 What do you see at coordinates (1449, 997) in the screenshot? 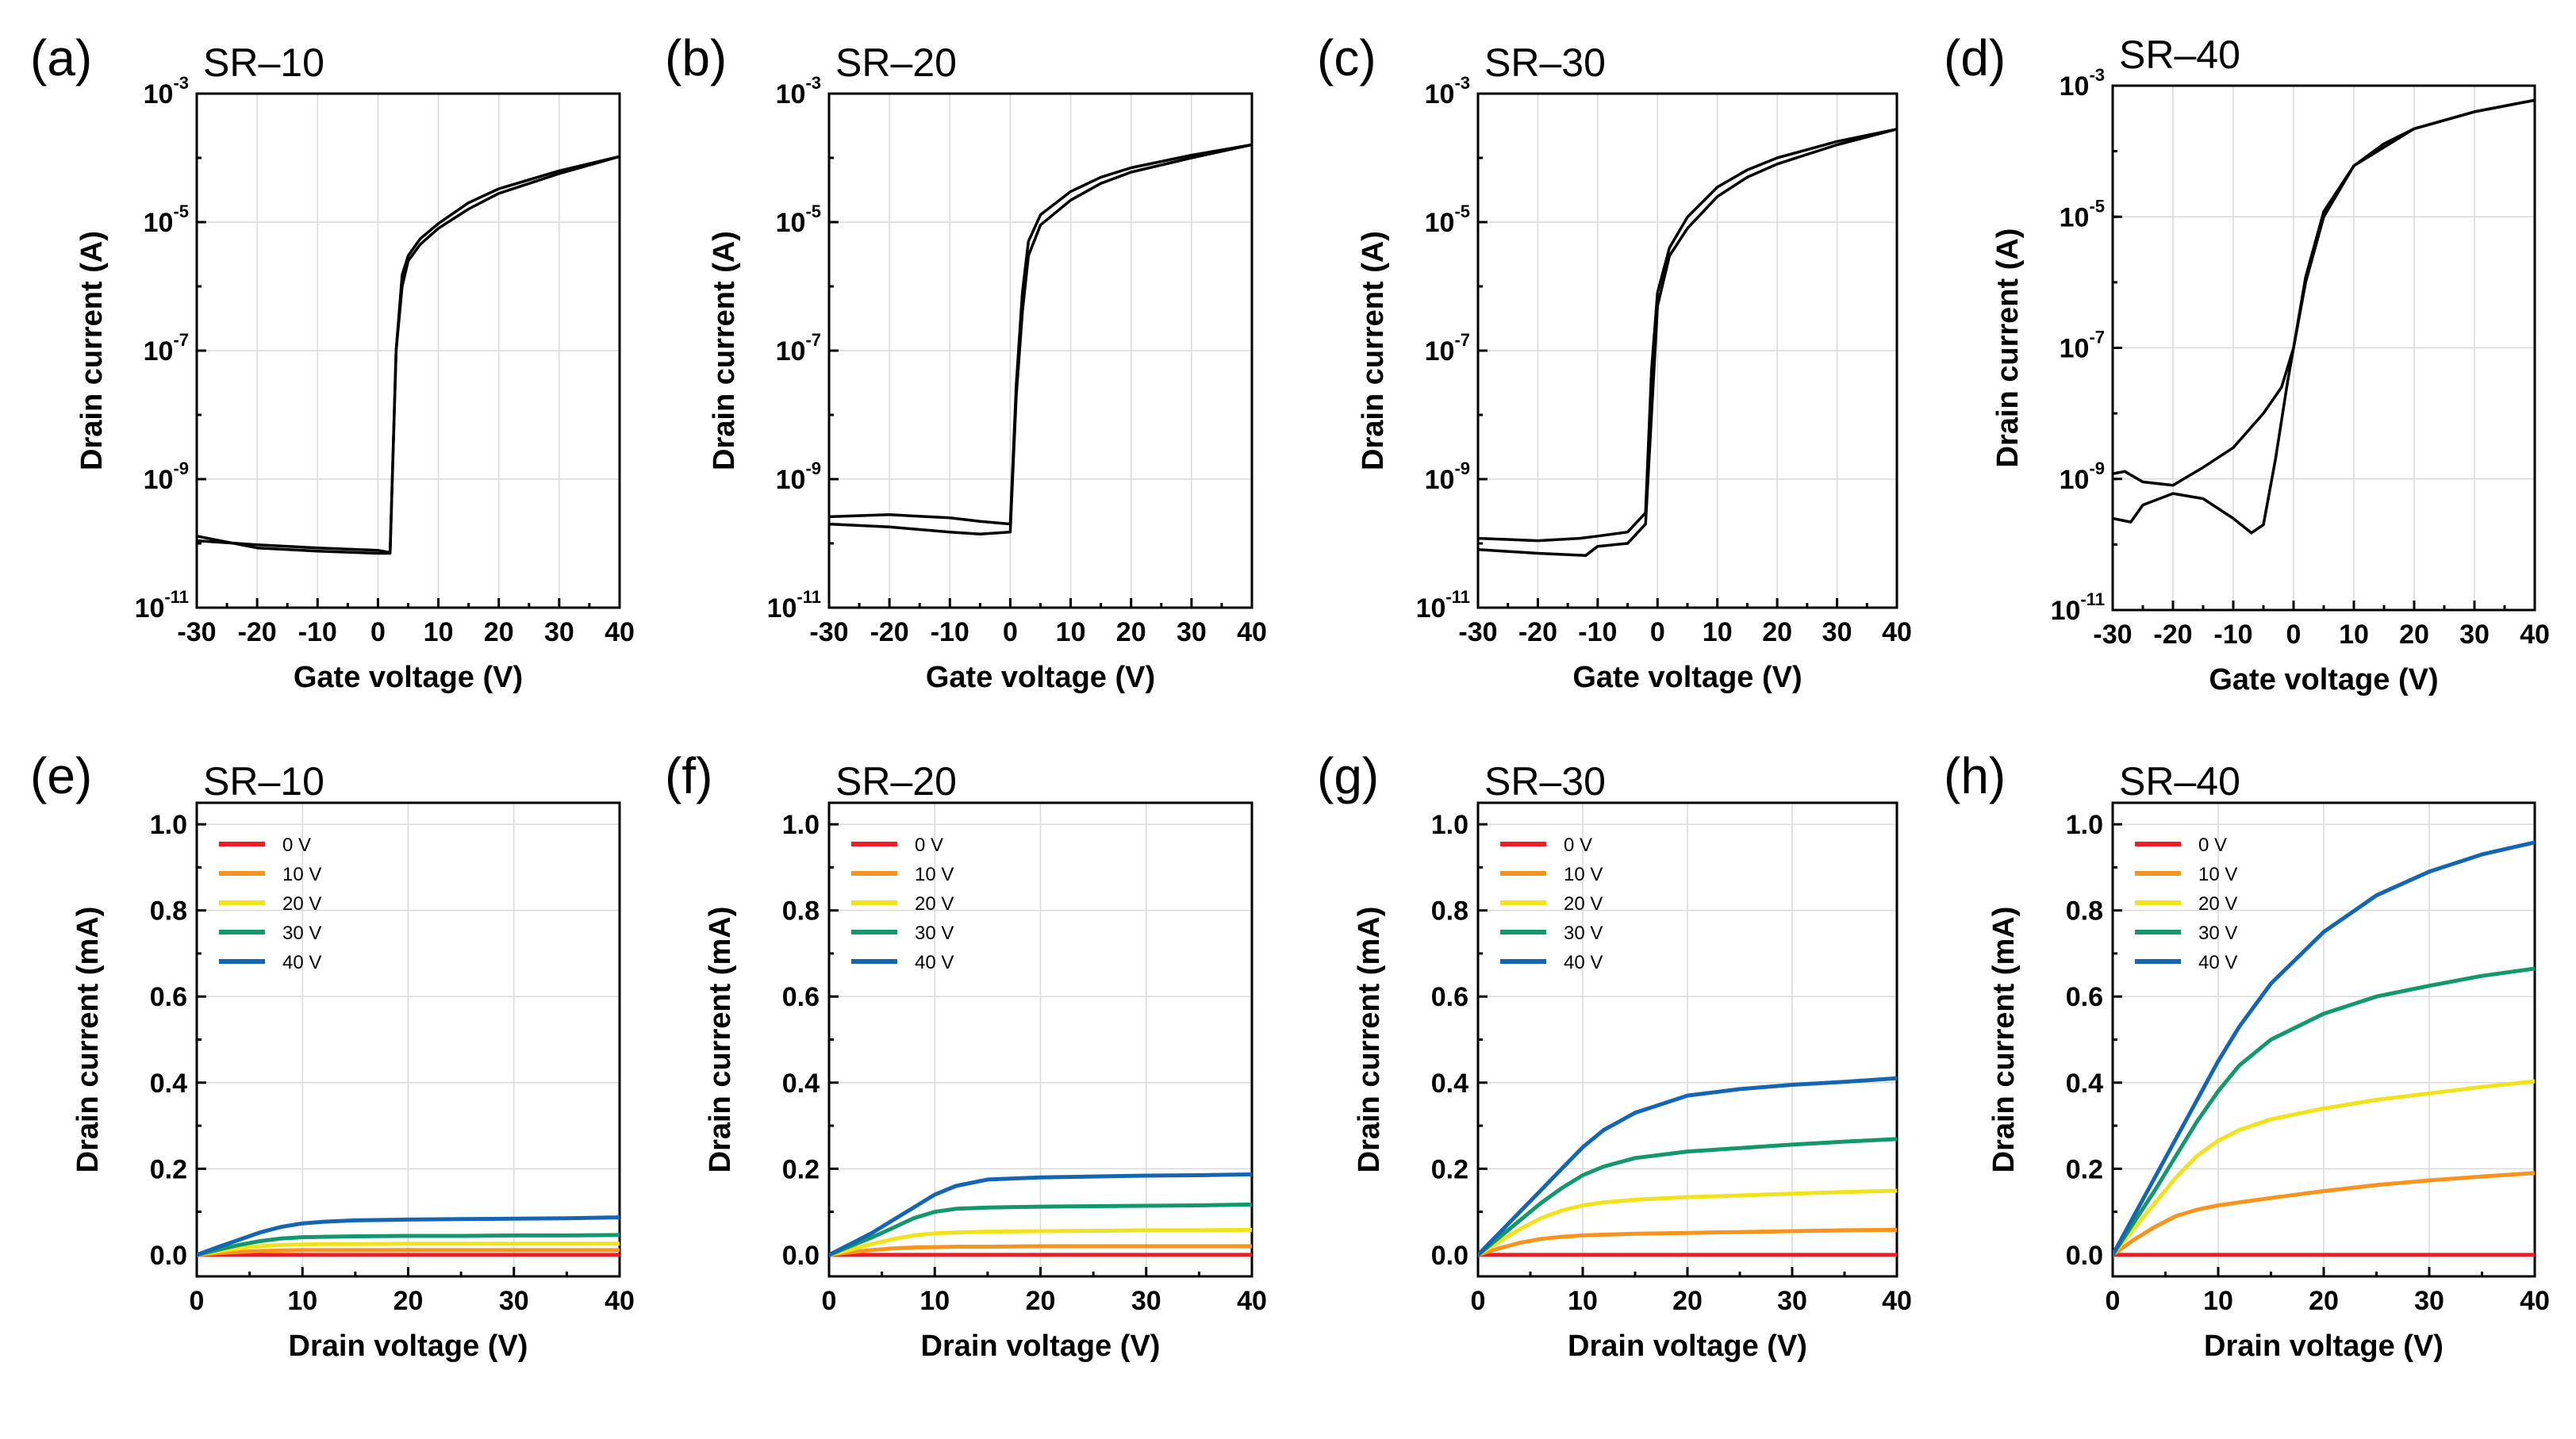
I see `y-tick-label: 0.6` at bounding box center [1449, 997].